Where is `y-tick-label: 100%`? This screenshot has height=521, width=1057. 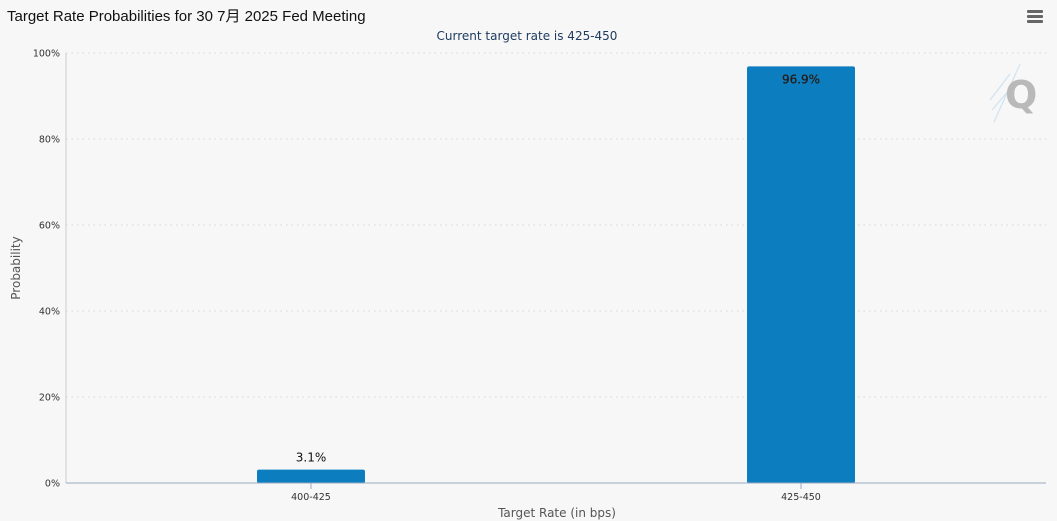
y-tick-label: 100% is located at coordinates (46, 54).